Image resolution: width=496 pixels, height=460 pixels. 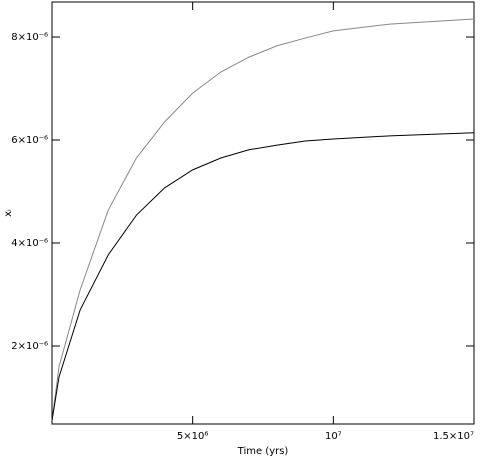 I want to click on y-tick-label: 4×10⁻⁶, so click(x=29, y=243).